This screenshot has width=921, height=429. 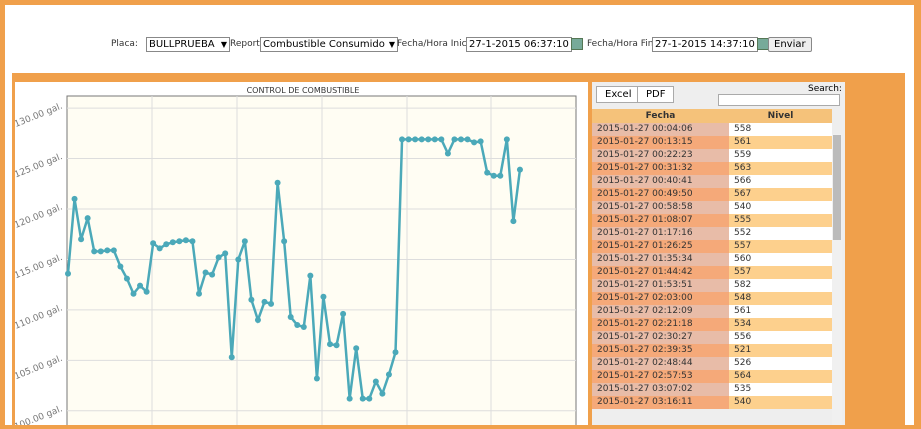 I want to click on inicial-label: Fecha/Hora Inicial, so click(x=437, y=44).